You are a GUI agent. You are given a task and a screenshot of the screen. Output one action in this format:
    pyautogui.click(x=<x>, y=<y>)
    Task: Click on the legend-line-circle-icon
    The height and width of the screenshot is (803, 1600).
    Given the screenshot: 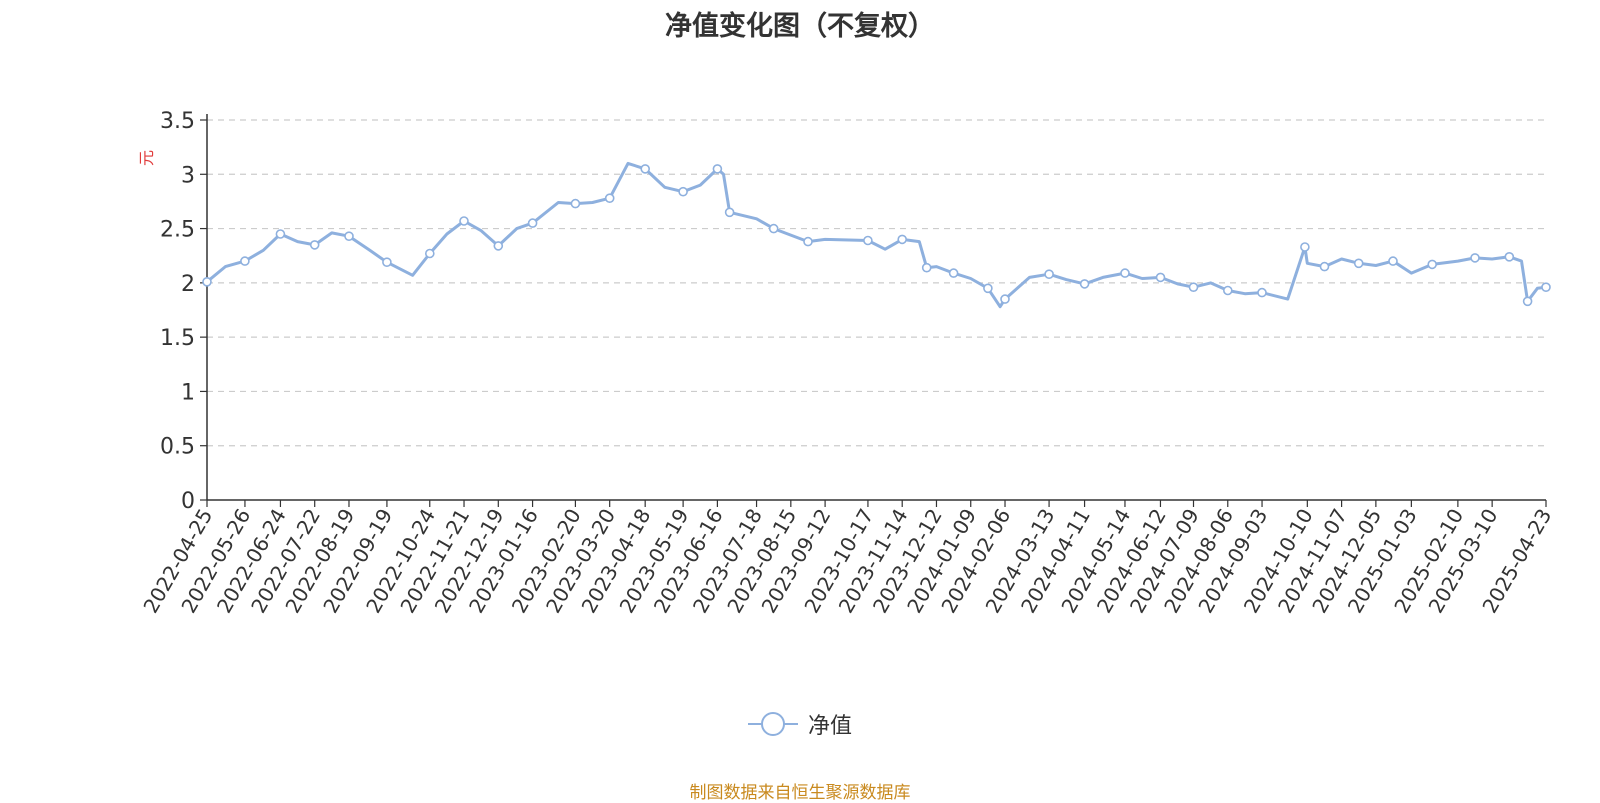 What is the action you would take?
    pyautogui.click(x=772, y=724)
    